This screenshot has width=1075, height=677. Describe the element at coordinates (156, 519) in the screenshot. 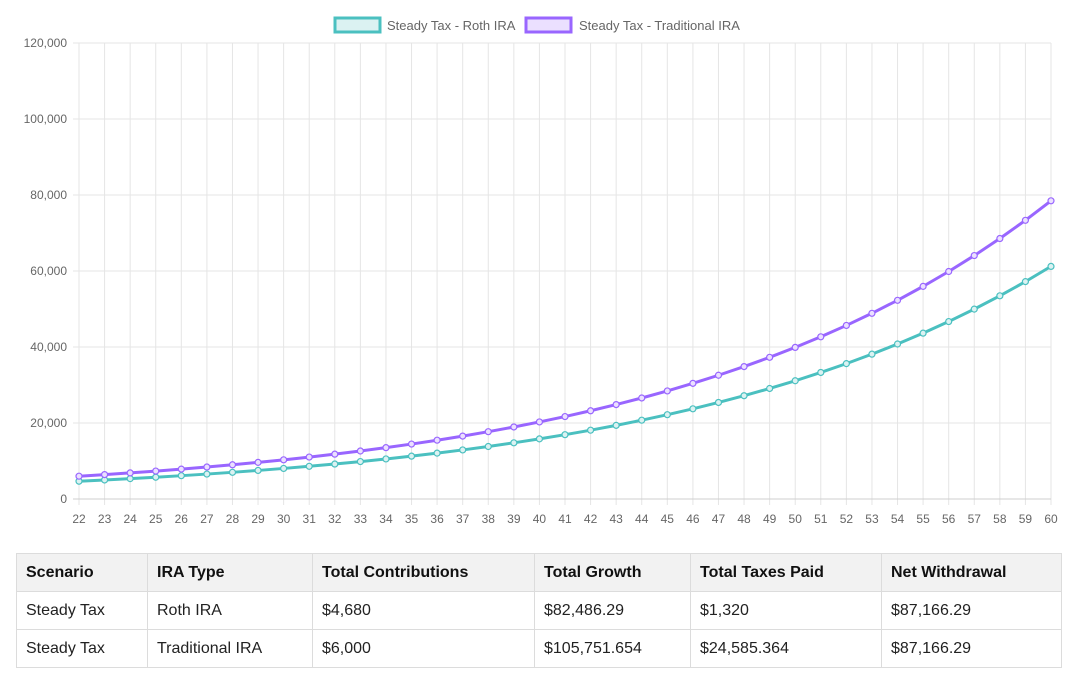

I see `x-tick-label: 25` at that location.